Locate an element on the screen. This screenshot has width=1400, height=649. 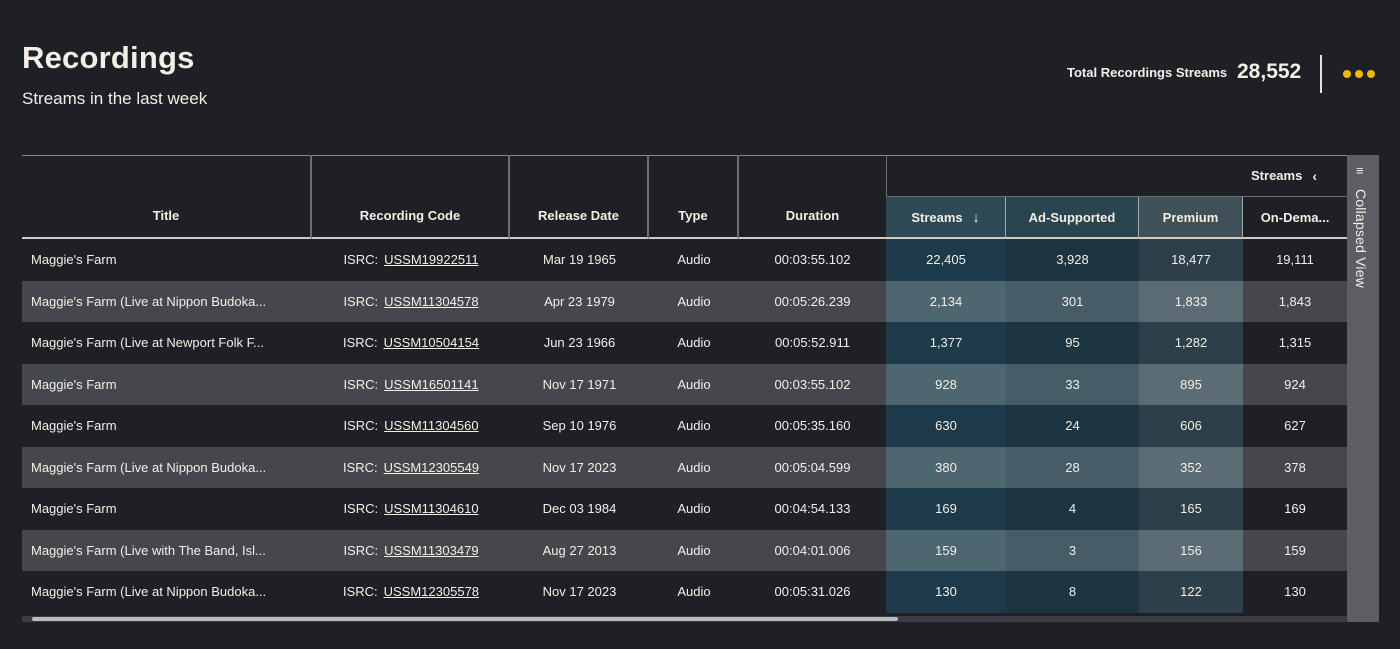
isrc-code-link: USSM11304578 is located at coordinates (431, 301).